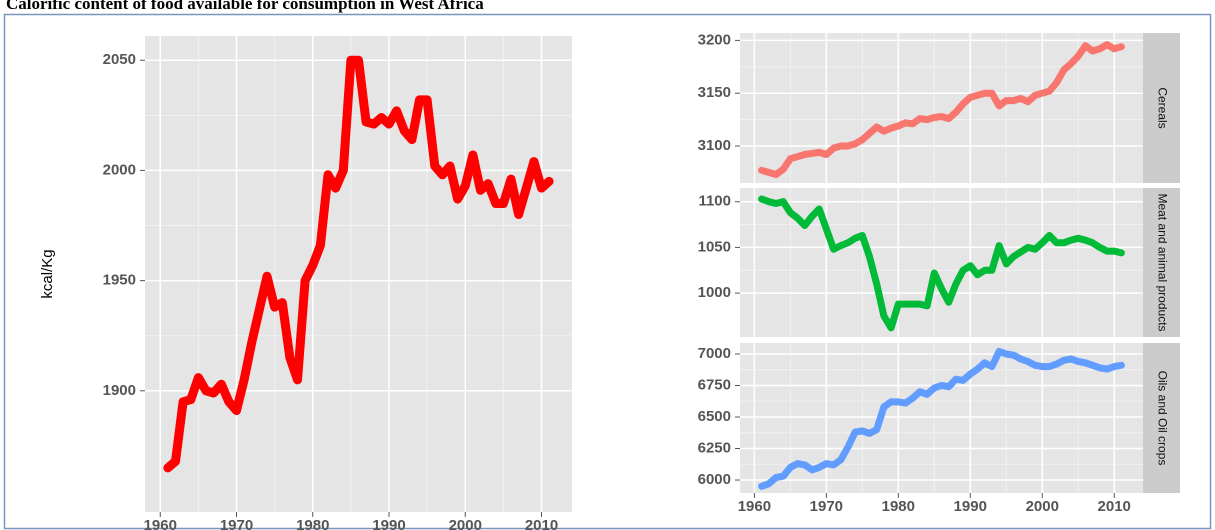  What do you see at coordinates (119, 280) in the screenshot?
I see `y-tick-label: 1950` at bounding box center [119, 280].